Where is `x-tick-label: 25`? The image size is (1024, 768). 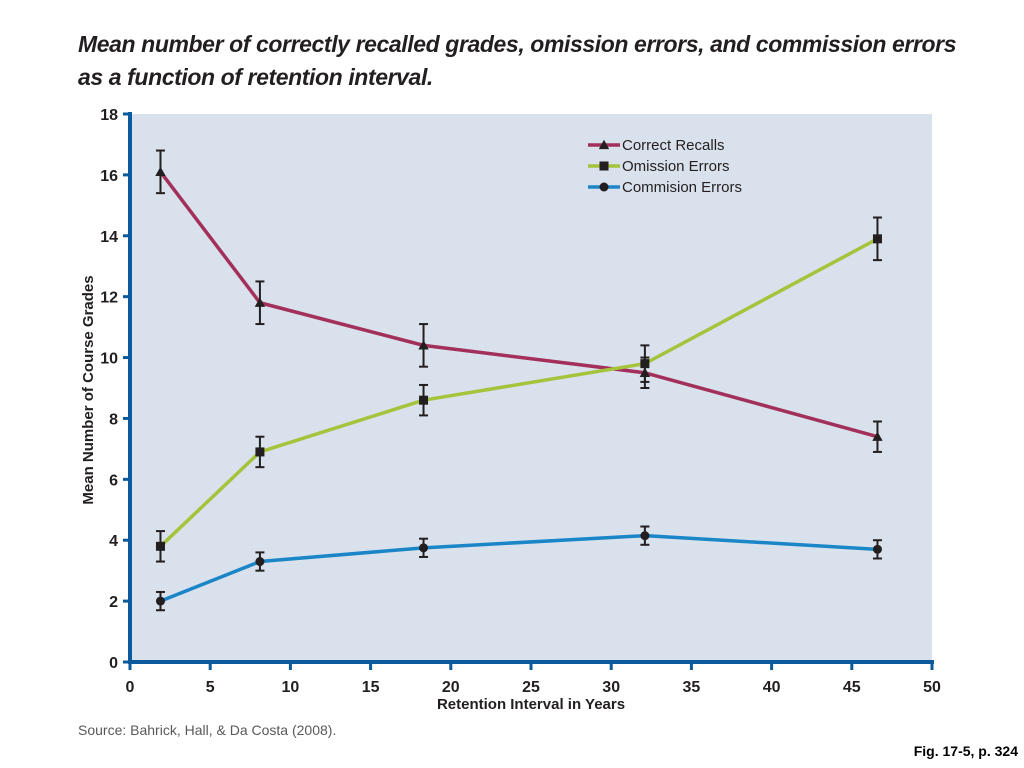 x-tick-label: 25 is located at coordinates (531, 687).